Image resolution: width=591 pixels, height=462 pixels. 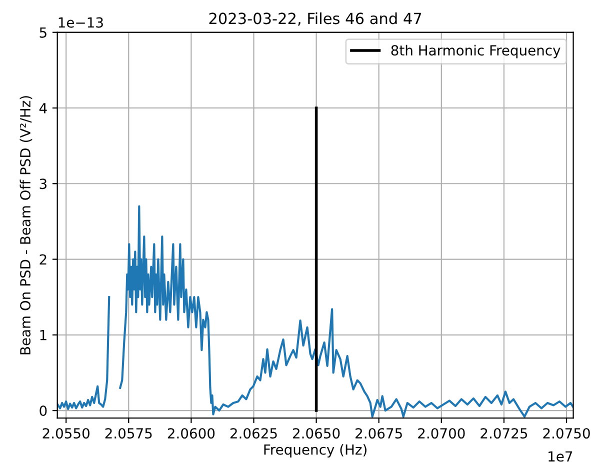 What do you see at coordinates (80, 22) in the screenshot?
I see `text: 1e−13` at bounding box center [80, 22].